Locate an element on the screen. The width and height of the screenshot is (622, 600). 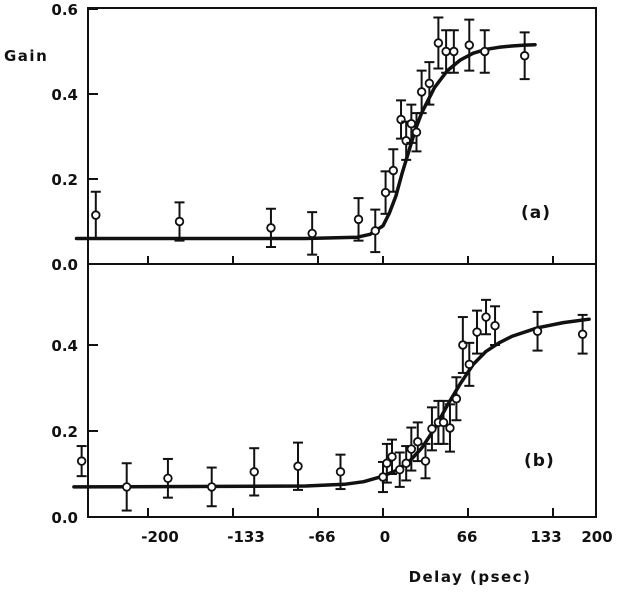
x-tick-label: 0 is located at coordinates (385, 537).